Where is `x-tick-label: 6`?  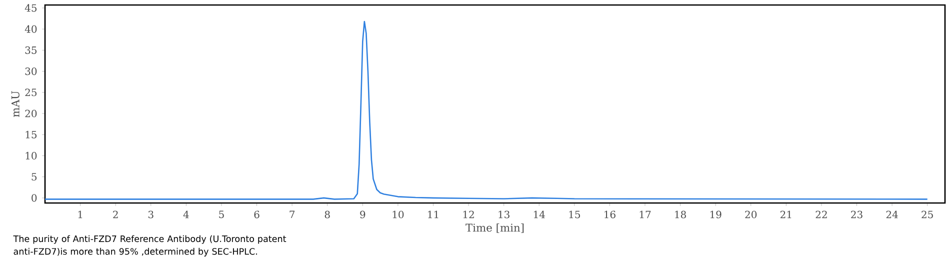 x-tick-label: 6 is located at coordinates (257, 214).